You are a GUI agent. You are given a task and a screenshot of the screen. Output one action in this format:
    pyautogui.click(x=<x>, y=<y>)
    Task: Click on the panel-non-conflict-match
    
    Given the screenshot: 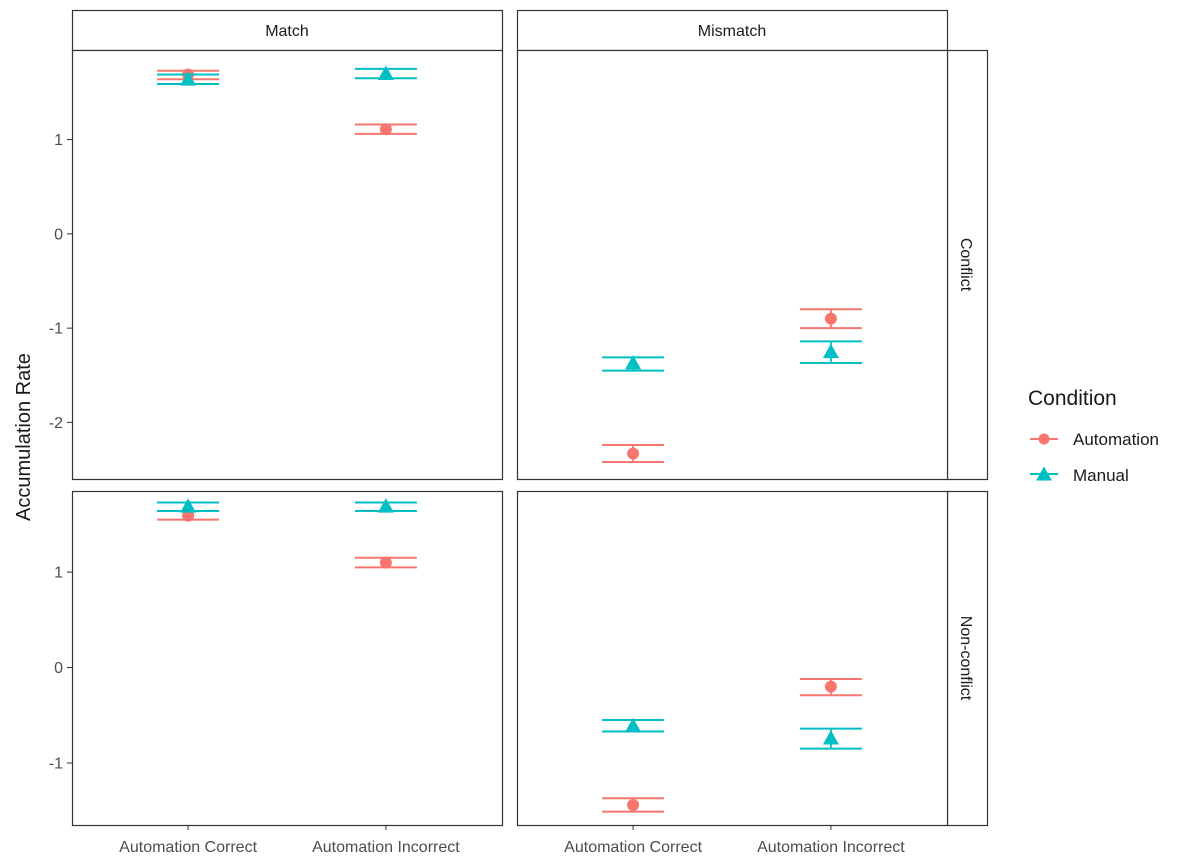 What is the action you would take?
    pyautogui.click(x=287, y=658)
    